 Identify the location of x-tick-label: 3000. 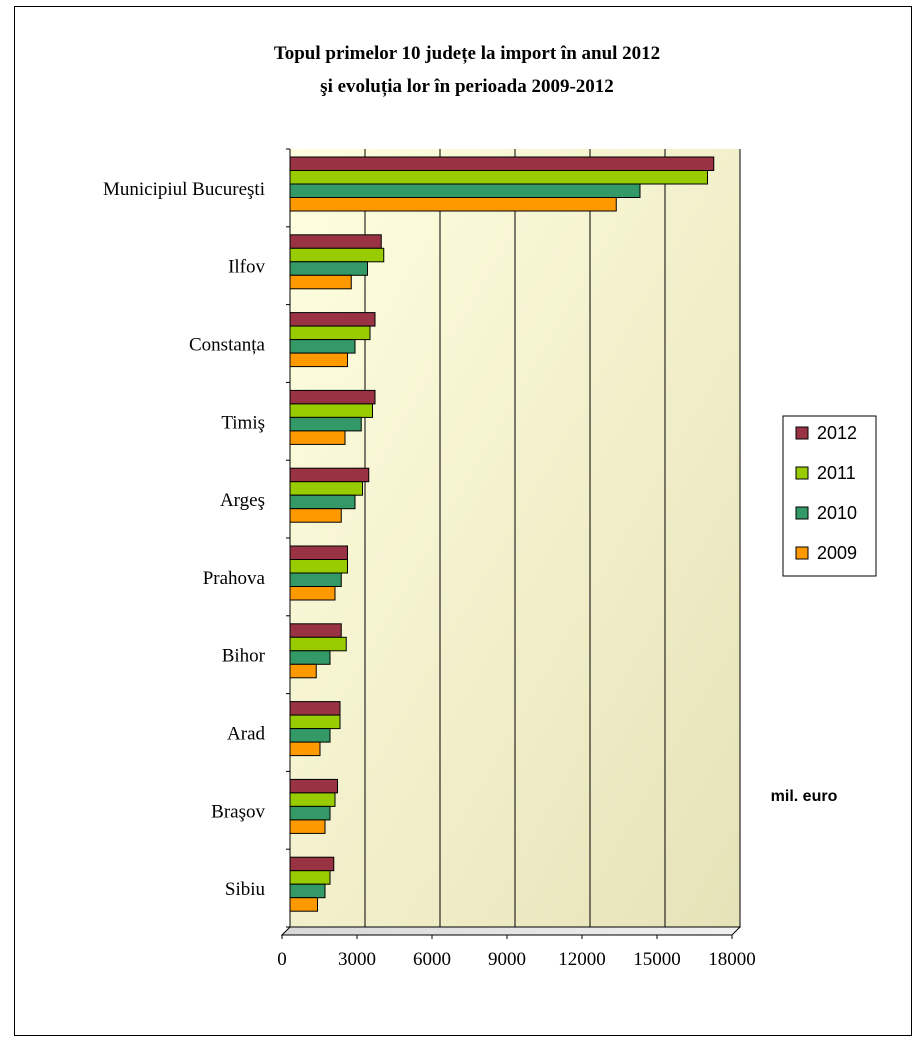
(357, 959).